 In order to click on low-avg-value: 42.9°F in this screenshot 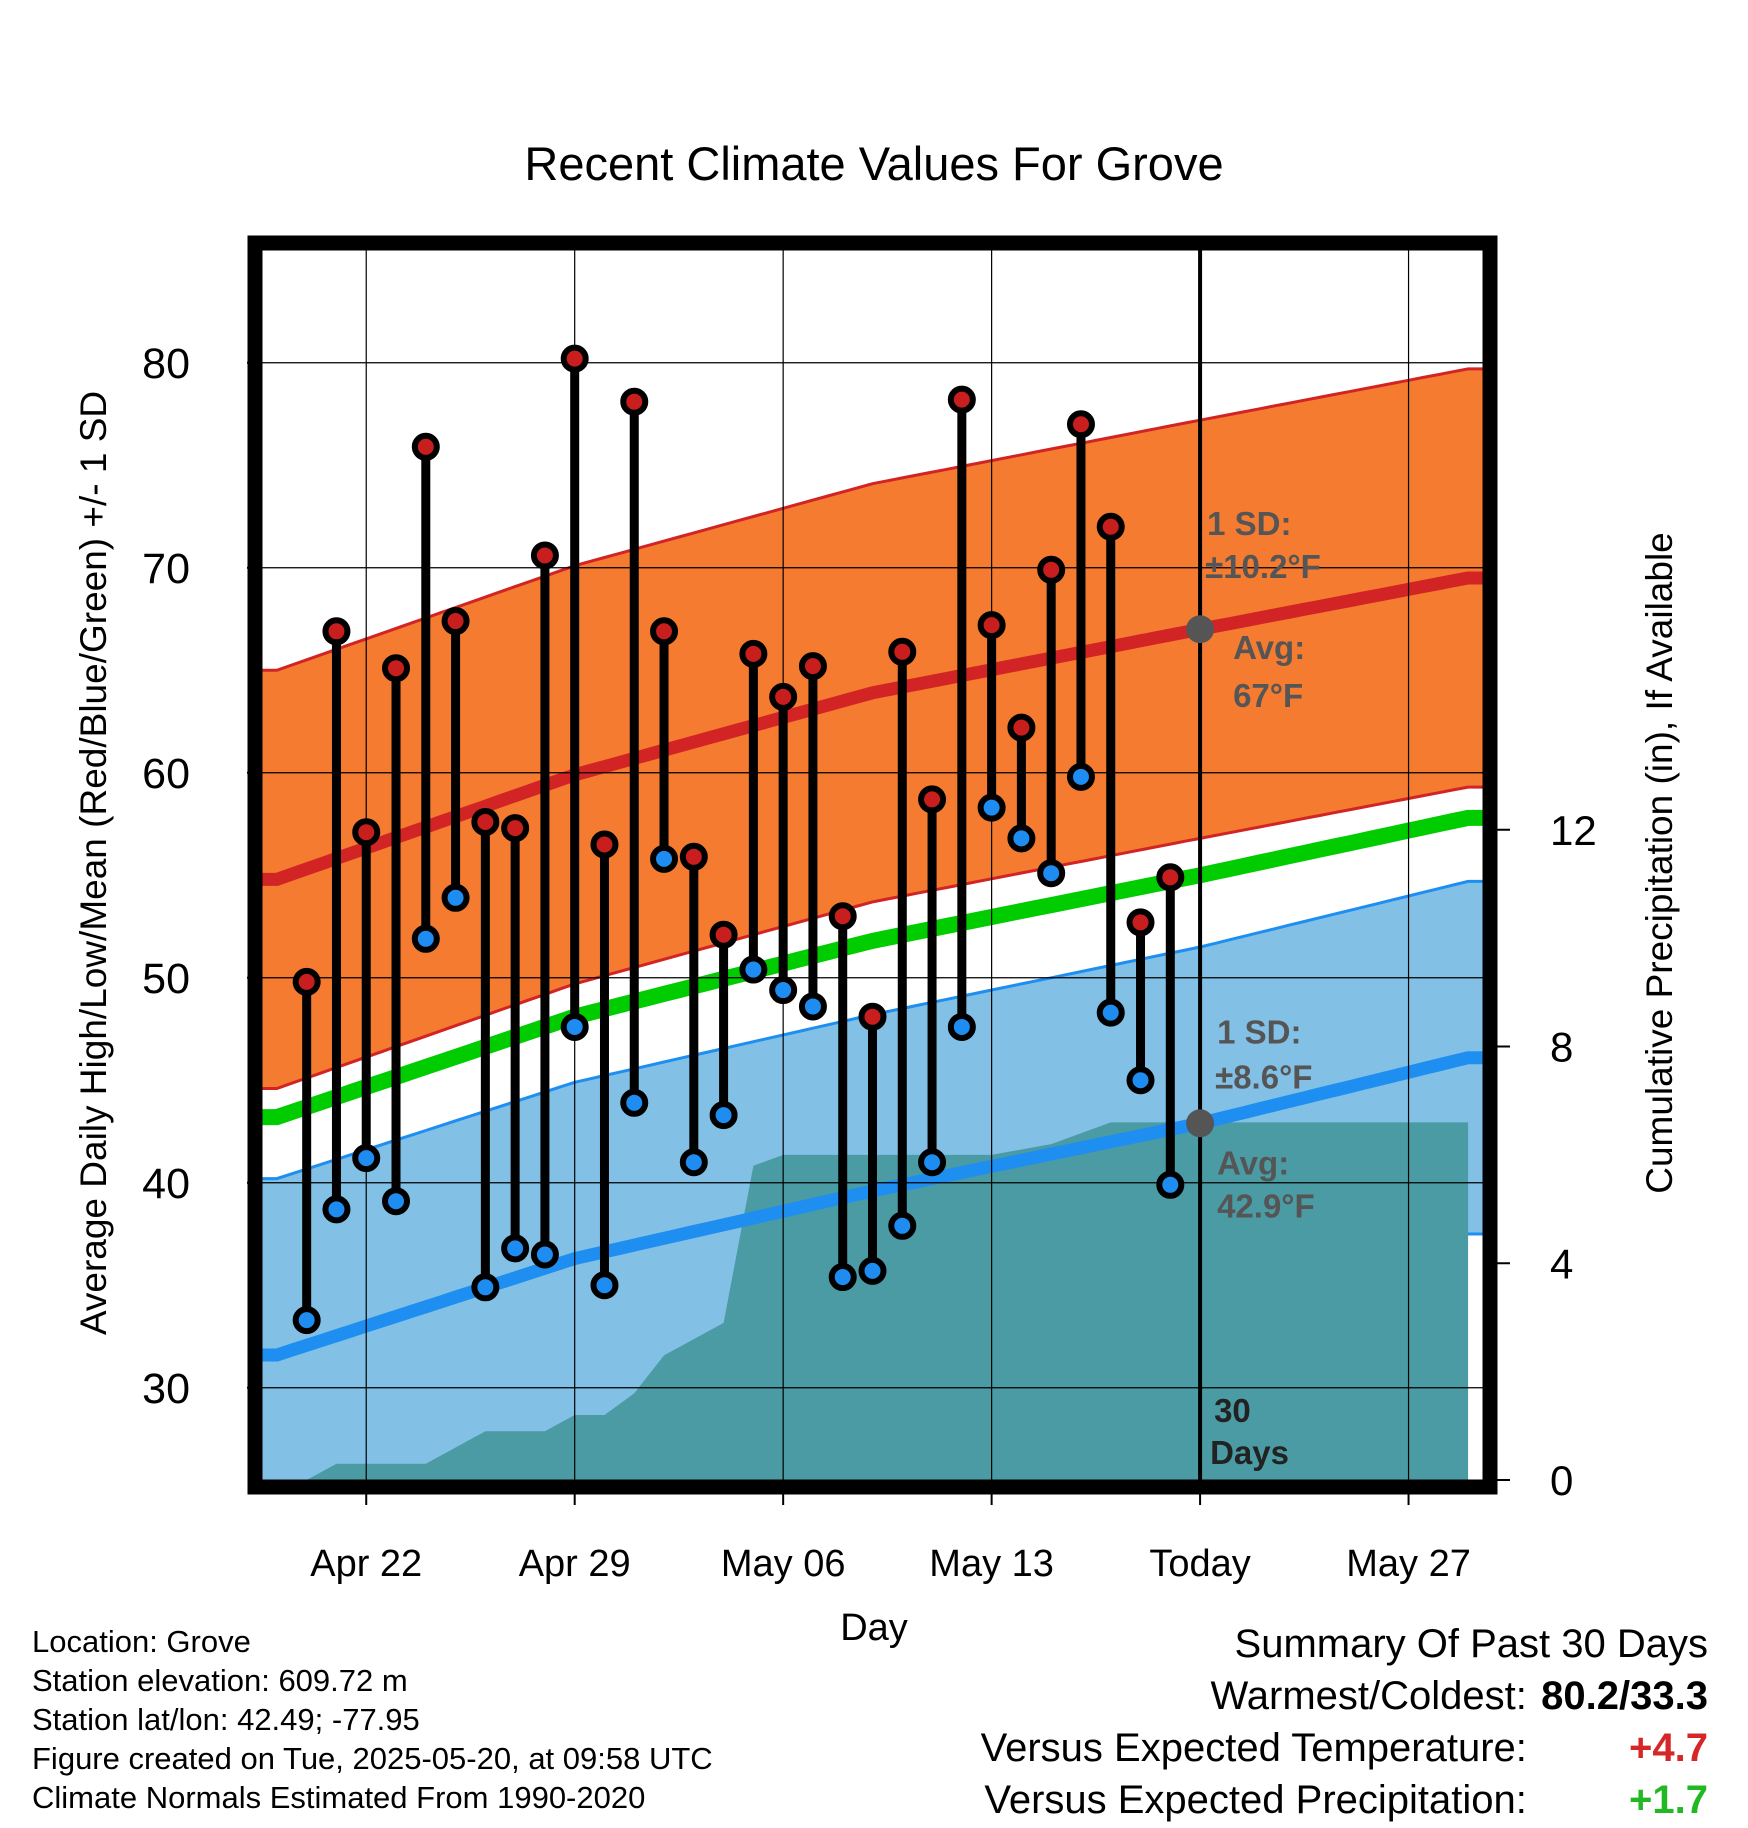, I will do `click(1266, 1206)`.